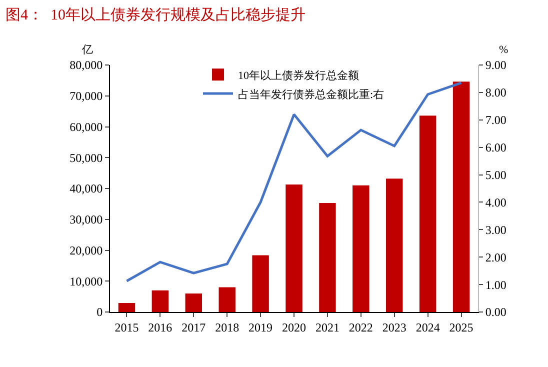 The width and height of the screenshot is (548, 367). What do you see at coordinates (86, 96) in the screenshot?
I see `y-tick-label: 70,000` at bounding box center [86, 96].